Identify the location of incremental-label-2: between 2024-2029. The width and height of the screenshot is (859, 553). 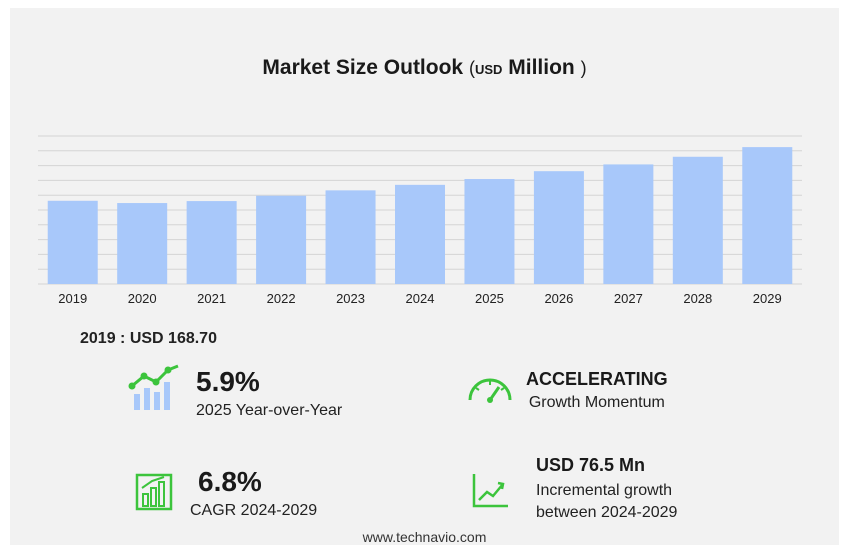
(607, 512).